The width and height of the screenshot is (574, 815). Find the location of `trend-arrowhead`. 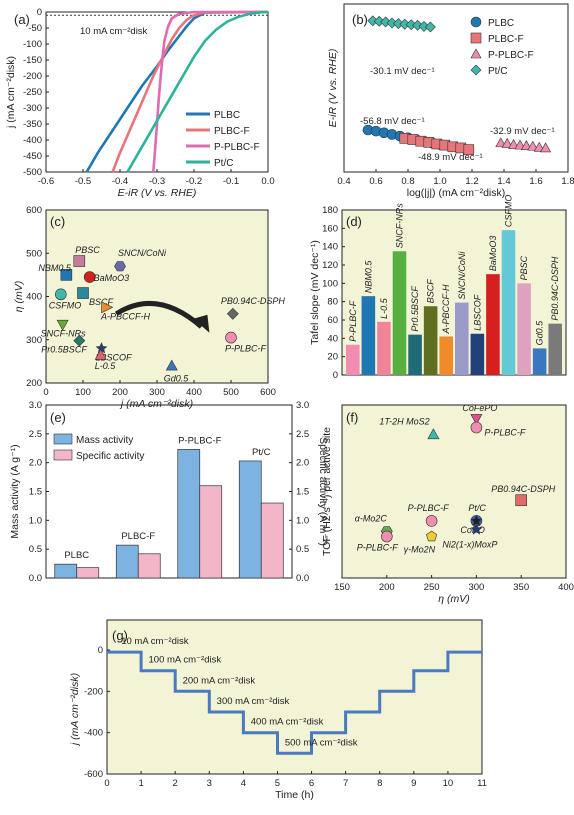

trend-arrowhead is located at coordinates (201, 323).